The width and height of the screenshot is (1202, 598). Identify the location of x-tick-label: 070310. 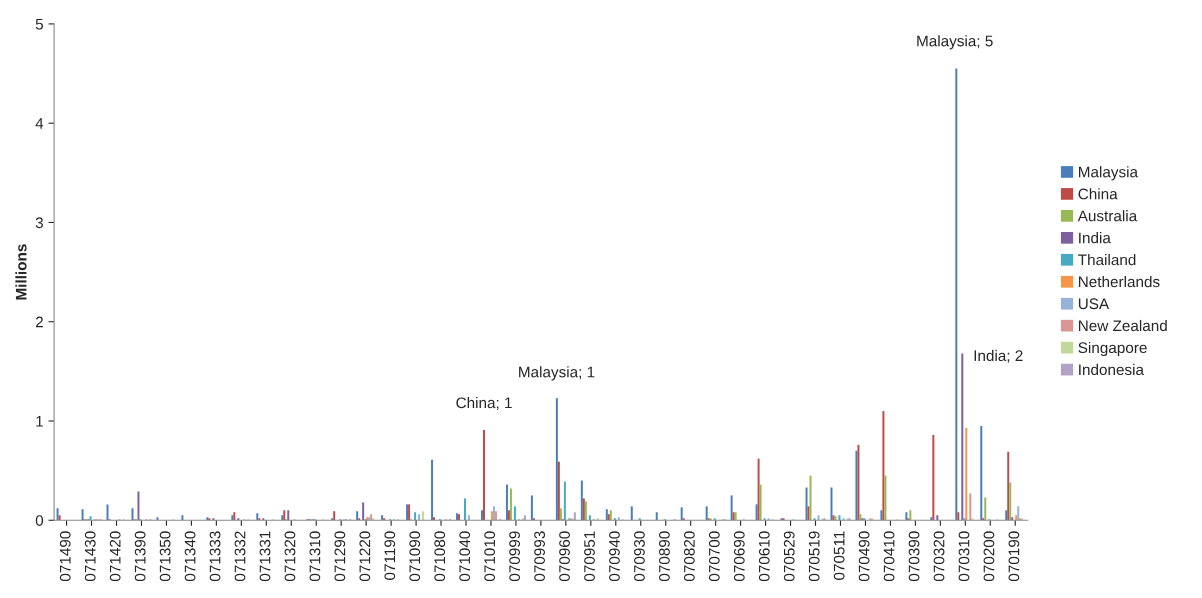
(964, 556).